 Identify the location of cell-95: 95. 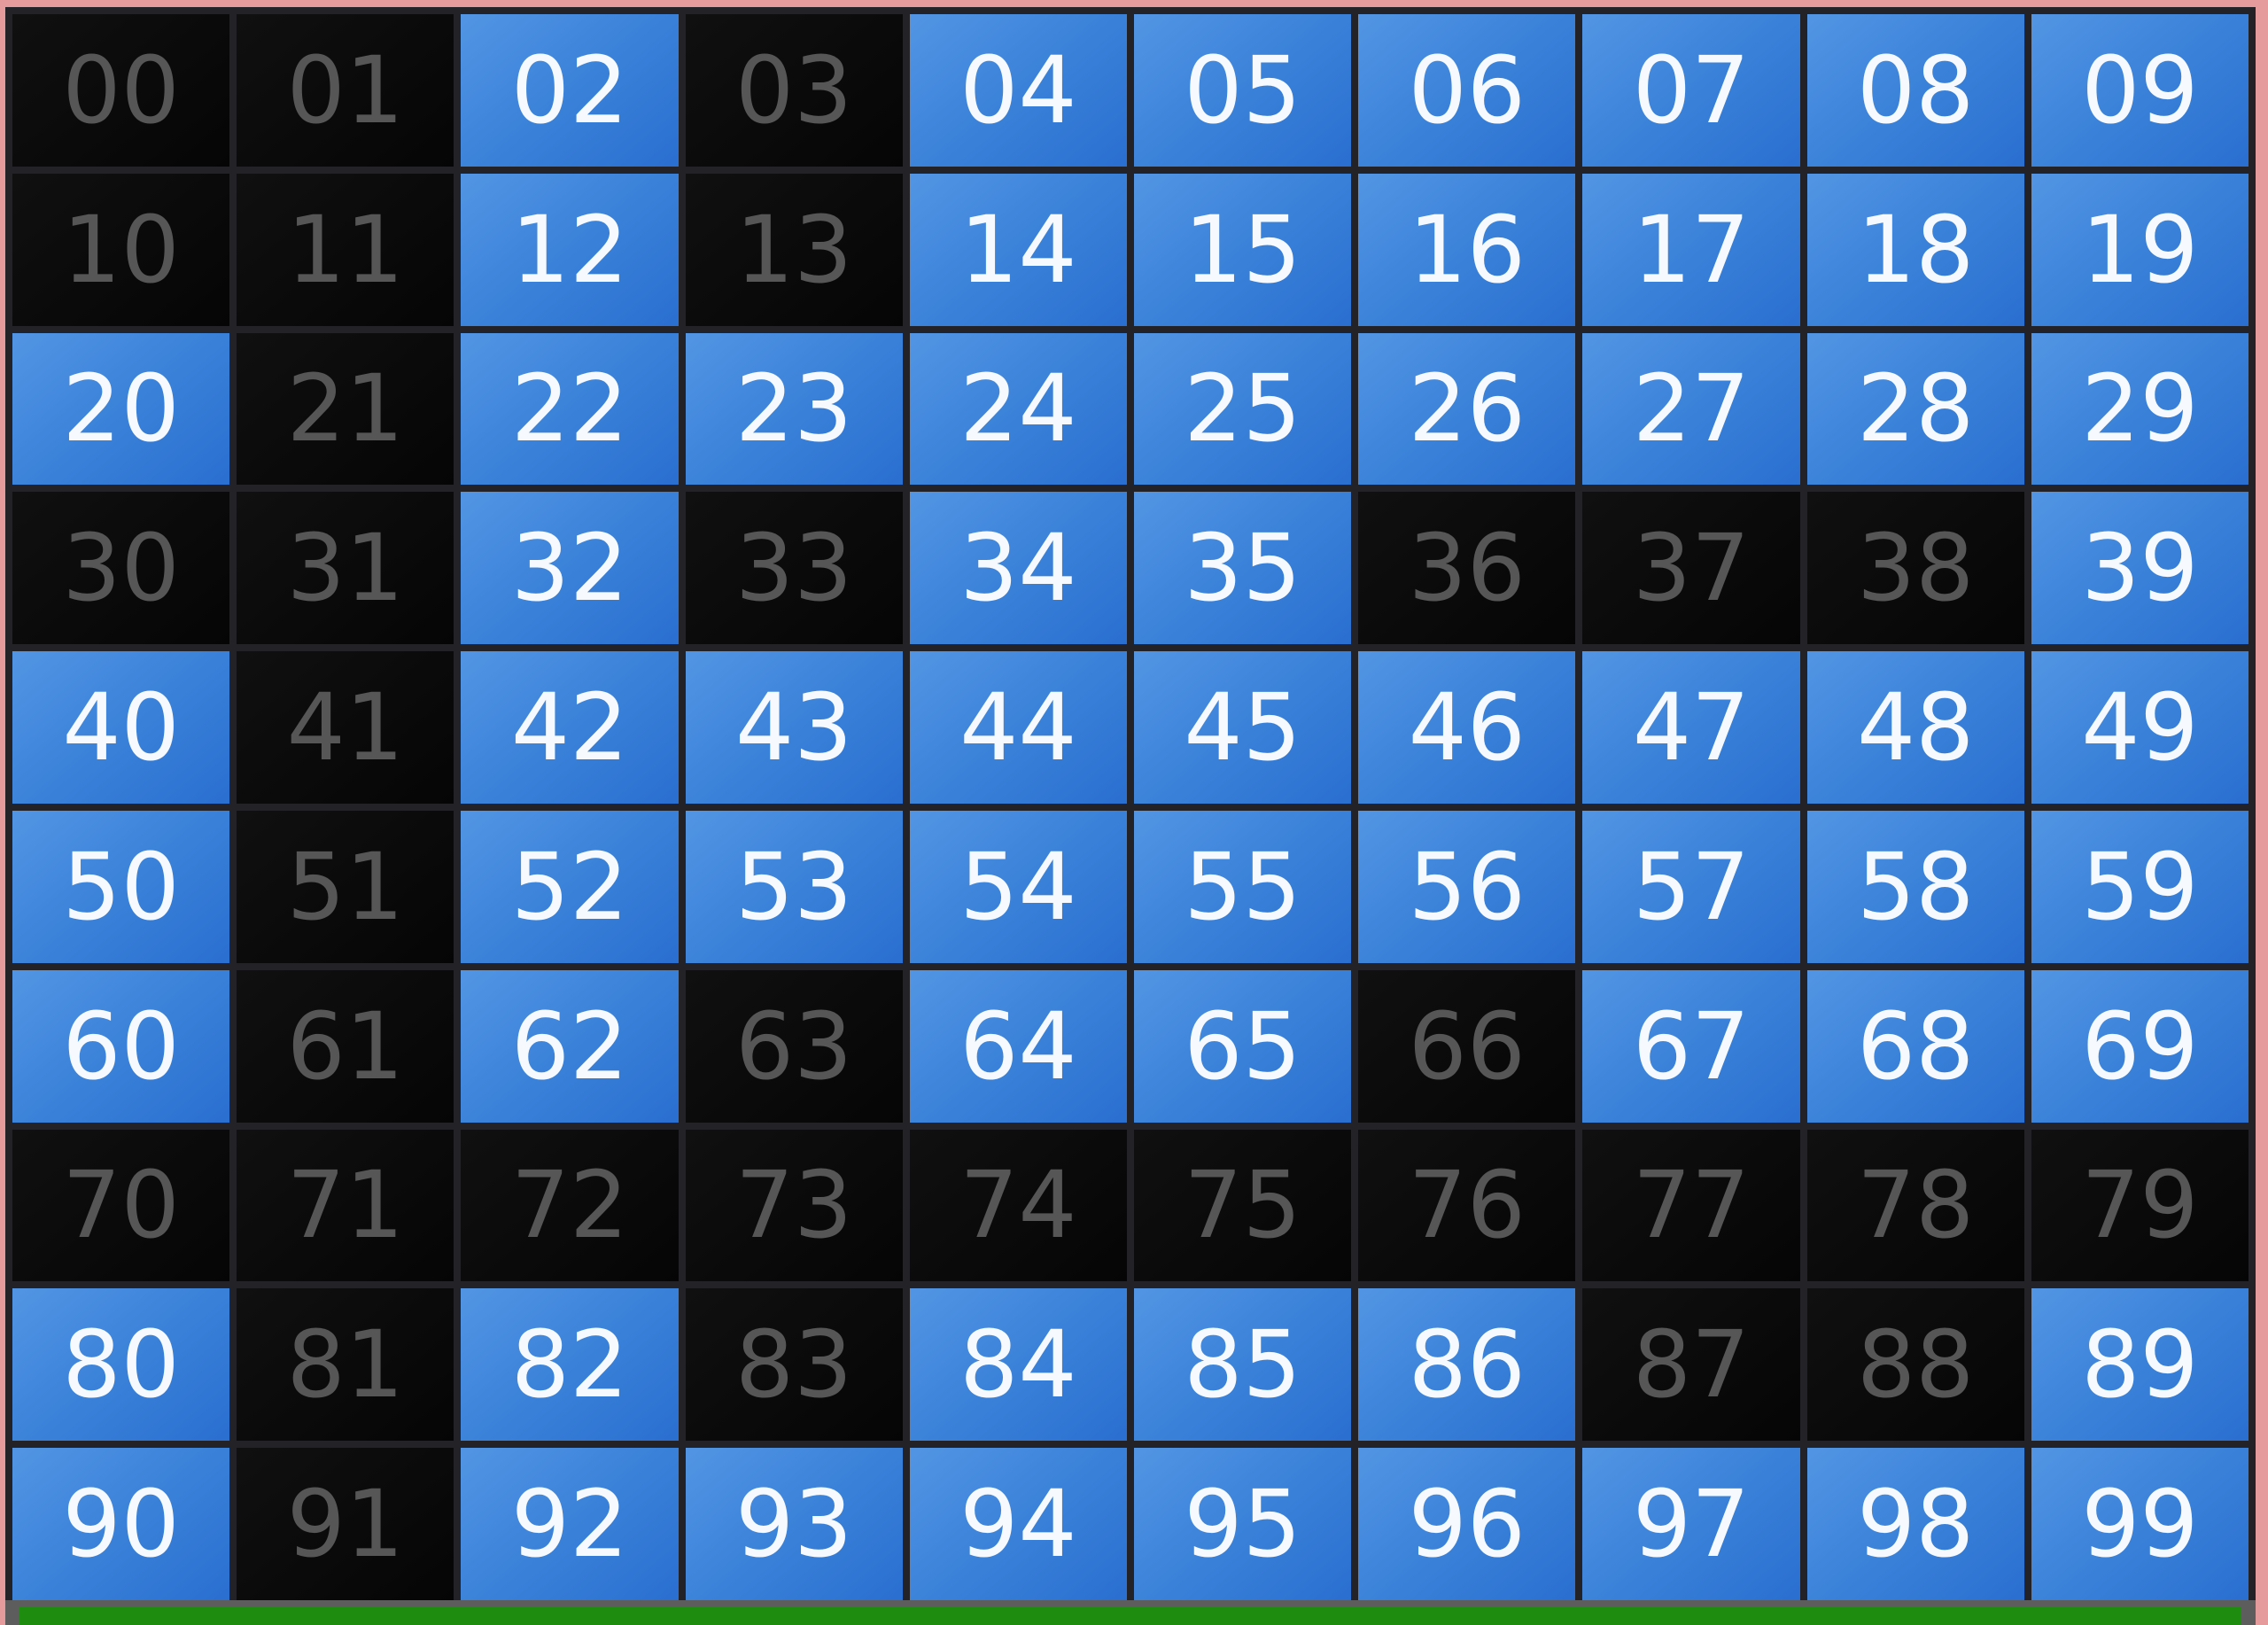
(1242, 1524).